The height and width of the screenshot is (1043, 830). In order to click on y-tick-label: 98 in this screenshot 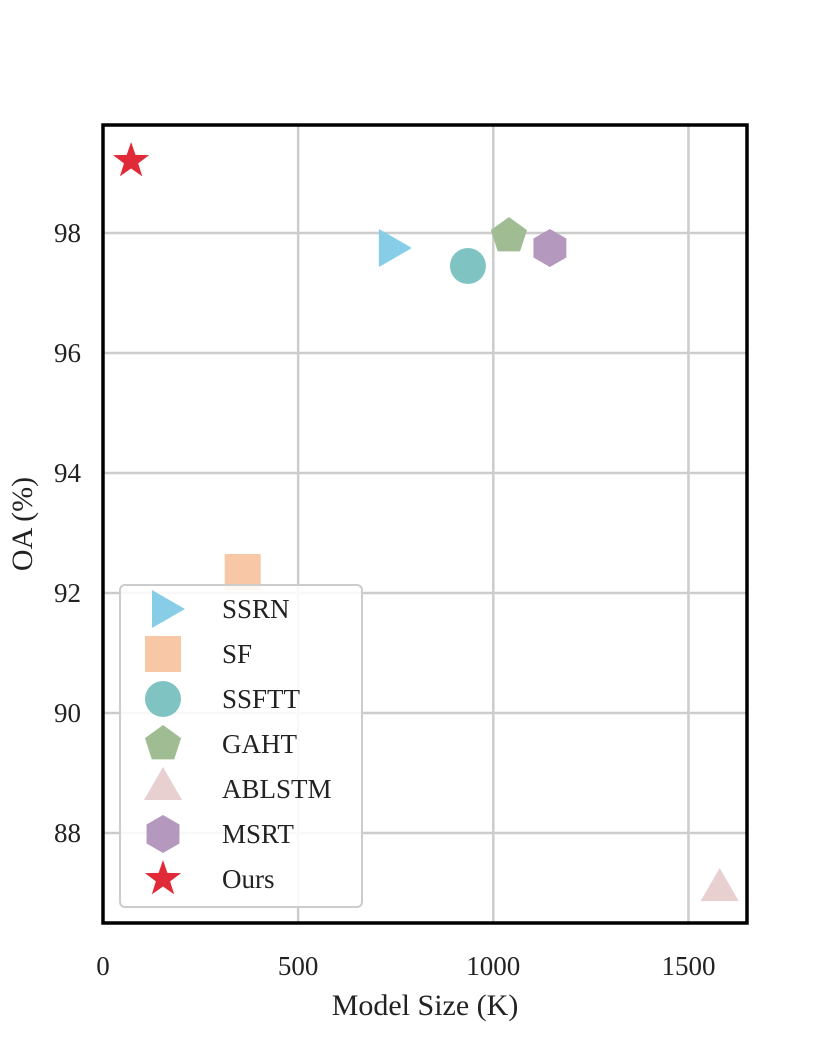, I will do `click(67, 233)`.